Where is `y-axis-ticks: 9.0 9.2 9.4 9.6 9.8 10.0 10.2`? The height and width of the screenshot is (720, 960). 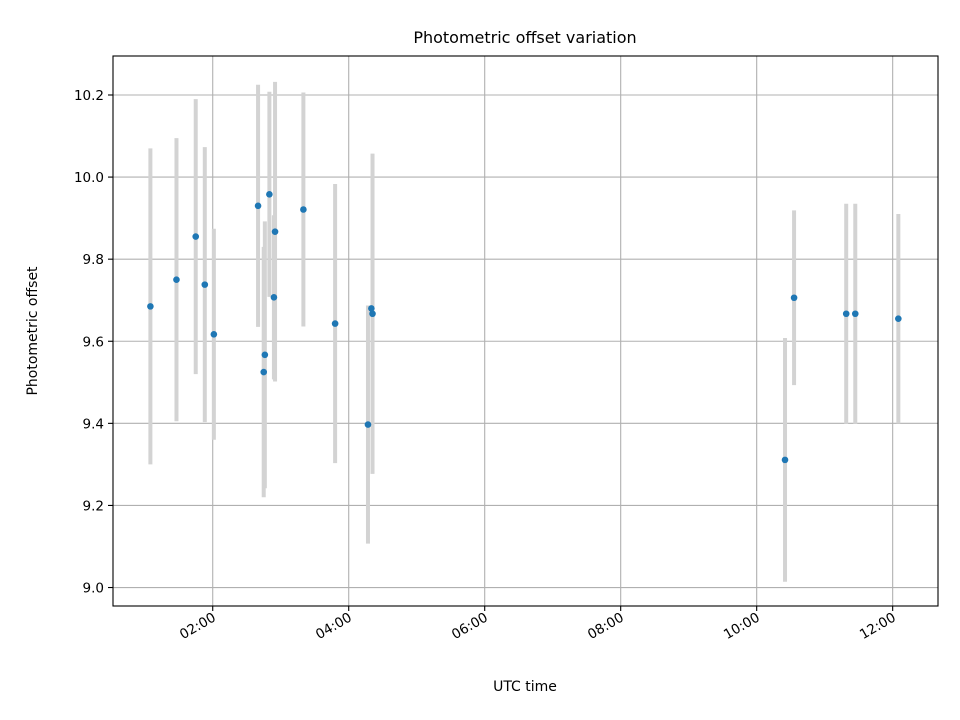
y-axis-ticks: 9.0 9.2 9.4 9.6 9.8 10.0 10.2 is located at coordinates (93, 342).